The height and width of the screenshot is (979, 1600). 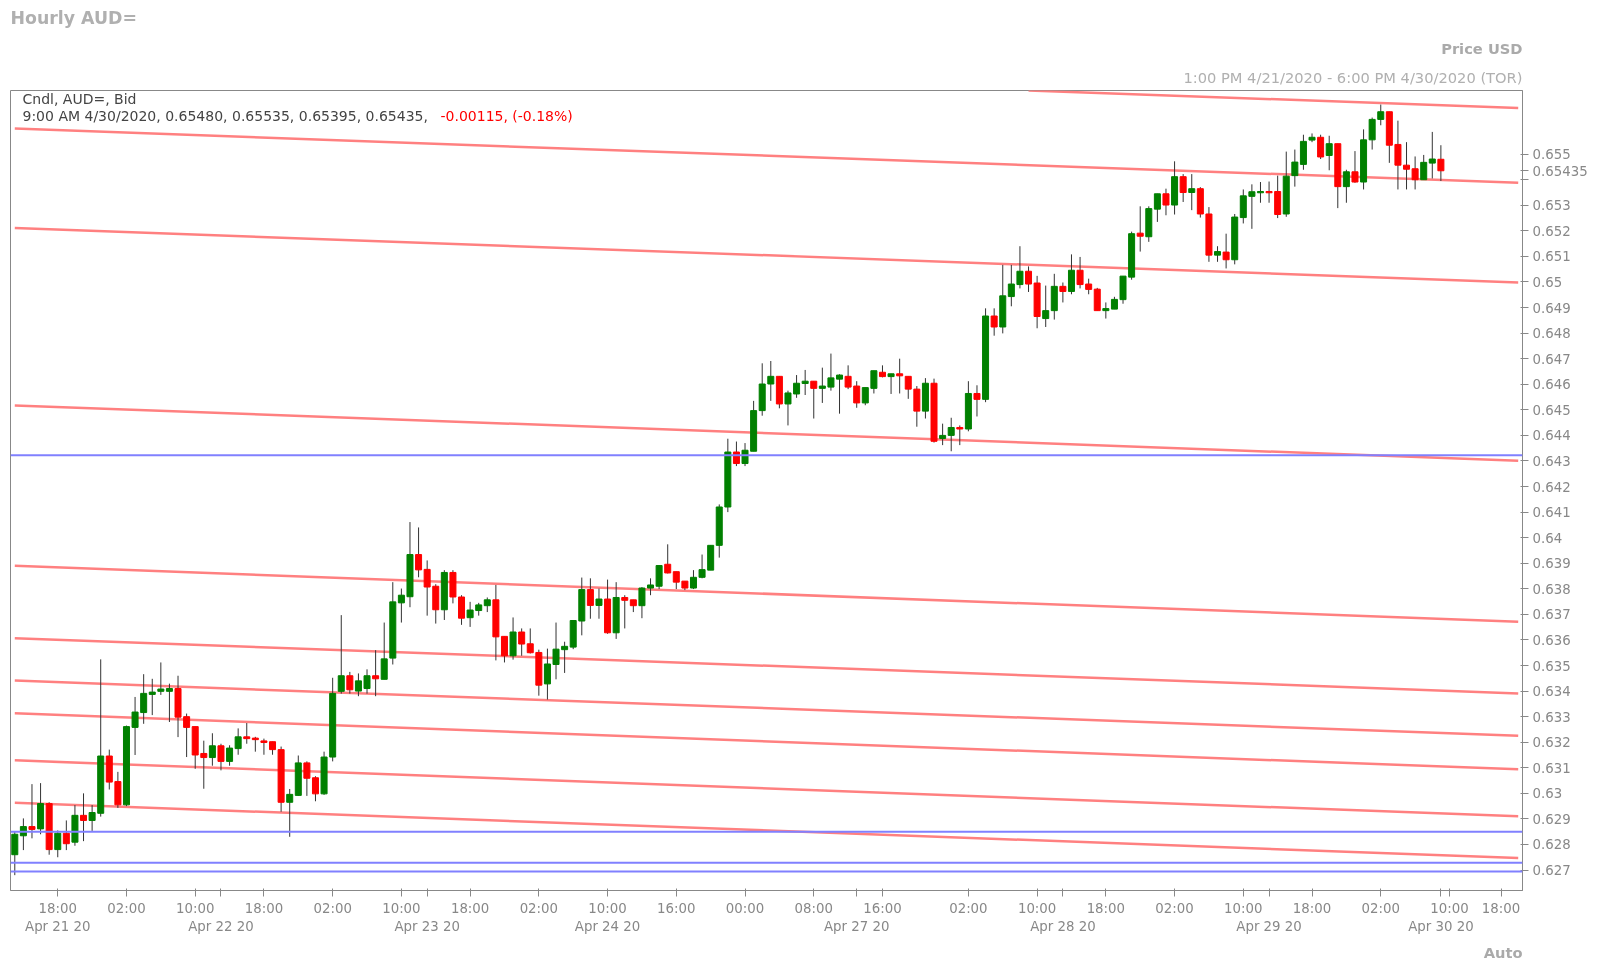 What do you see at coordinates (427, 926) in the screenshot?
I see `x-tick-label: Apr 23 20` at bounding box center [427, 926].